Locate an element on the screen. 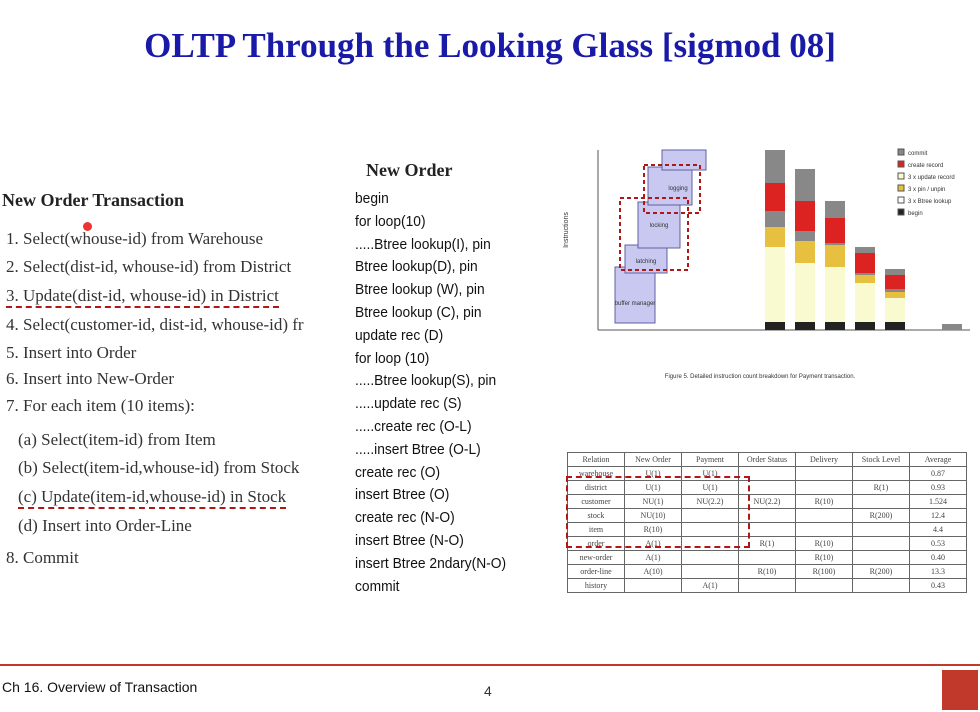 This screenshot has width=980, height=712. code-line: insert Btree 2ndary(N-O) is located at coordinates (431, 563).